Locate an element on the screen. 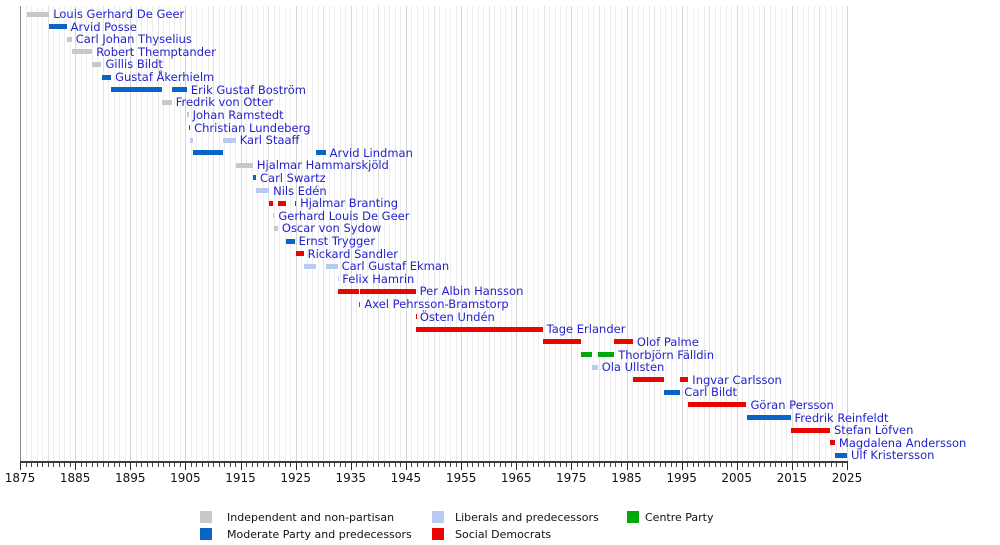 The image size is (1000, 545). minister-name: Axel Pehrsson-Bramstorp is located at coordinates (436, 304).